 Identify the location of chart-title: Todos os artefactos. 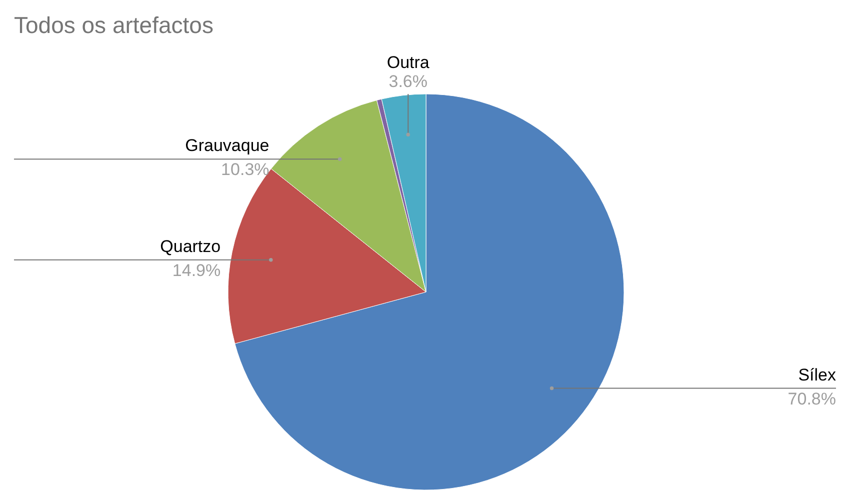
(114, 25).